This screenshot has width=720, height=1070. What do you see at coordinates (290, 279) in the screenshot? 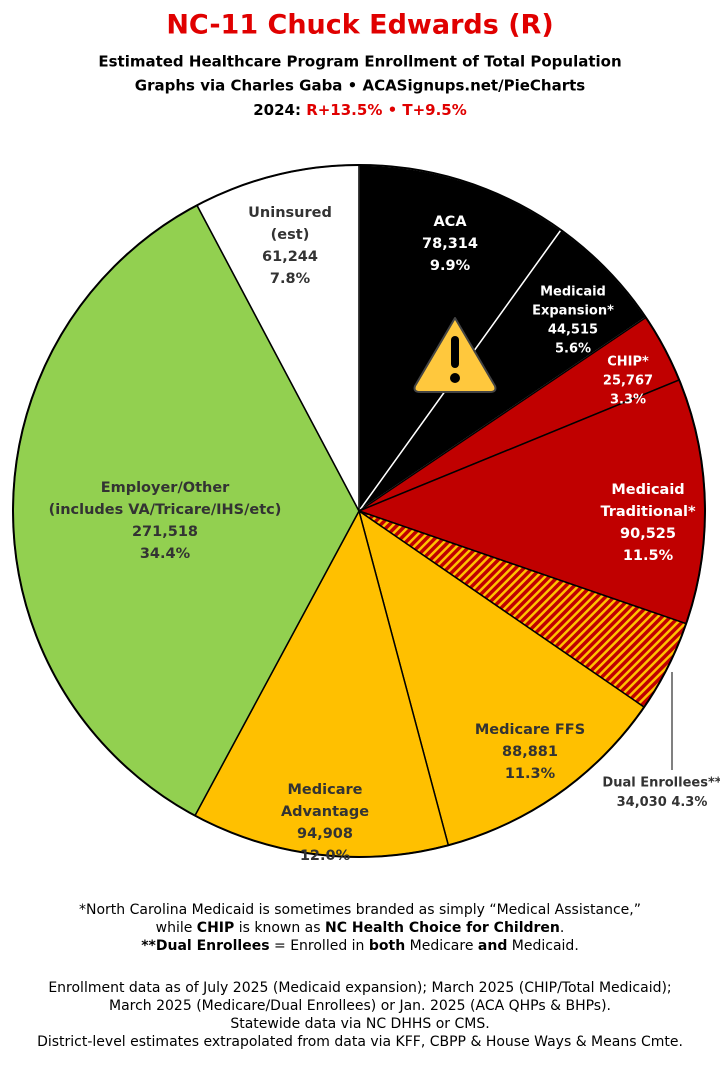
I see `percent-label: 7.8%` at bounding box center [290, 279].